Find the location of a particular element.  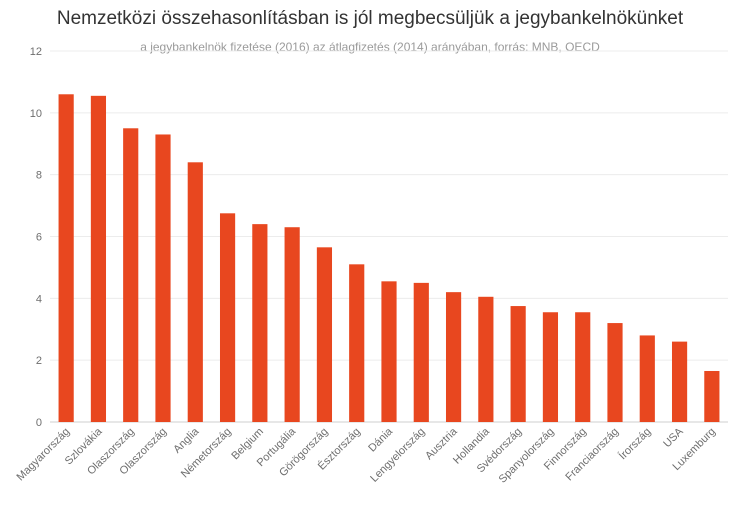

x-tick-label: USA is located at coordinates (673, 437).